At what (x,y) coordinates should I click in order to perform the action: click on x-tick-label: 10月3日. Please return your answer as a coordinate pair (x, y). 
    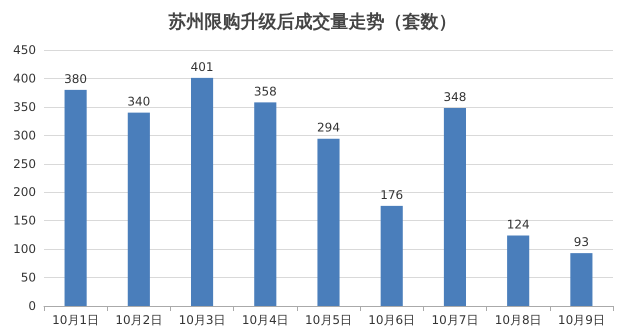
    Looking at the image, I should click on (202, 320).